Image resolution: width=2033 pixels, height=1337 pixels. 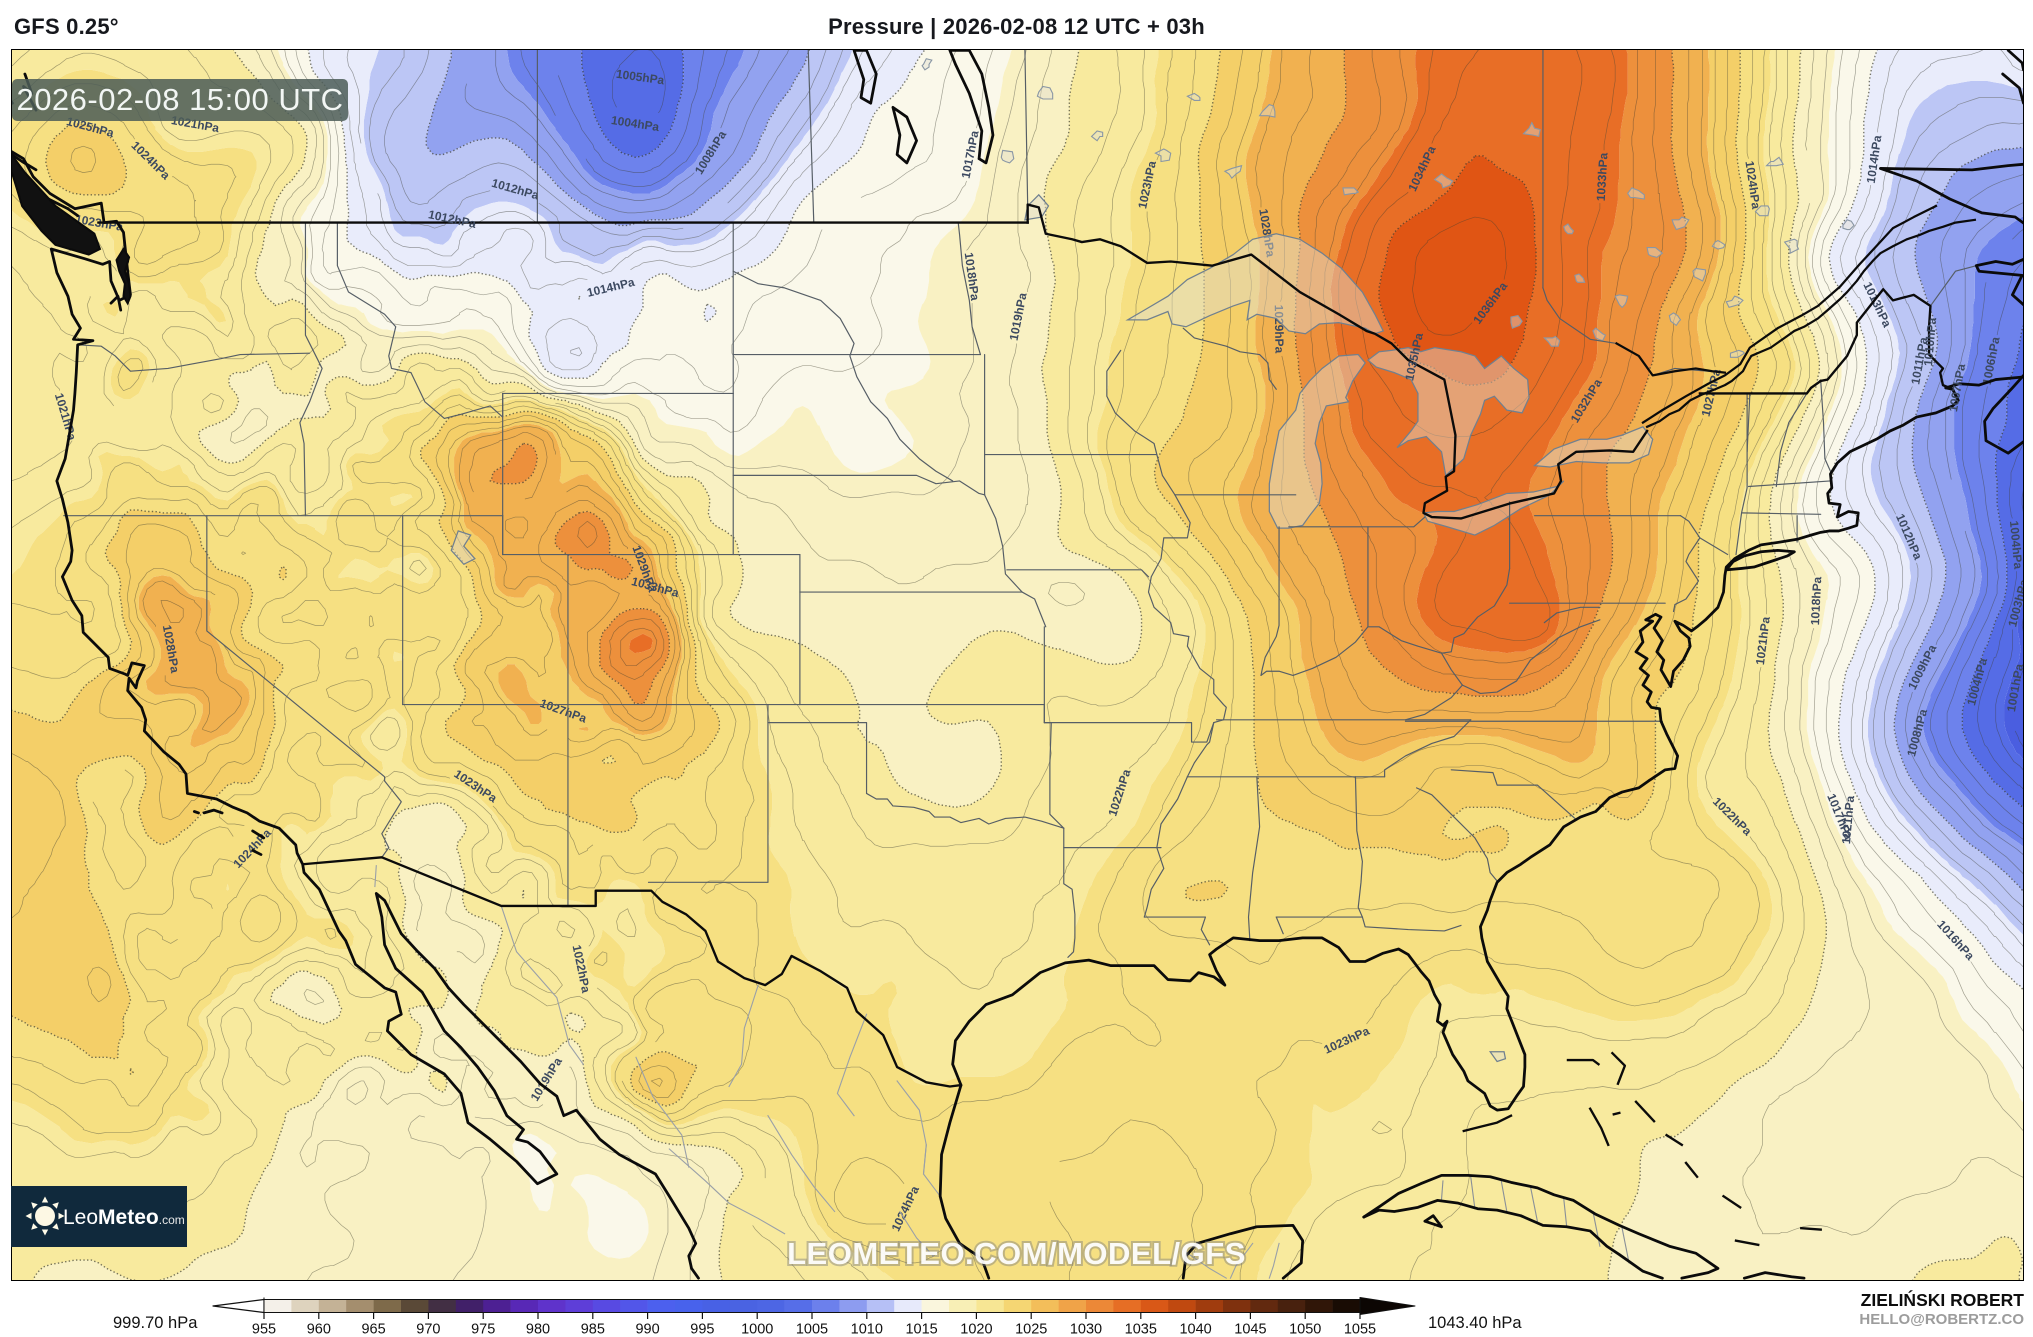 What do you see at coordinates (1360, 1329) in the screenshot?
I see `svg-text: 1055` at bounding box center [1360, 1329].